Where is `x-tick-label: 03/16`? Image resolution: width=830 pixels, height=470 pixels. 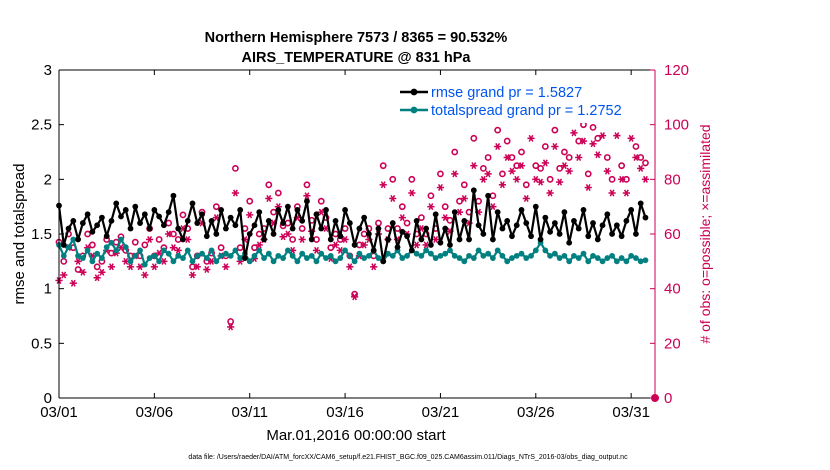
x-tick-label: 03/16 is located at coordinates (345, 412).